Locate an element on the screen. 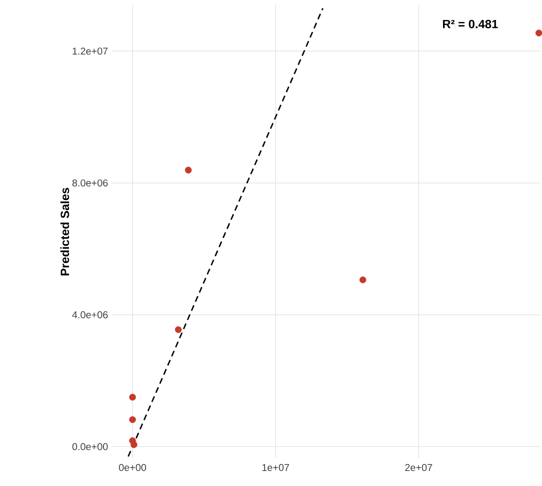 The image size is (542, 486). x-tick-label: 2e+07 is located at coordinates (418, 467).